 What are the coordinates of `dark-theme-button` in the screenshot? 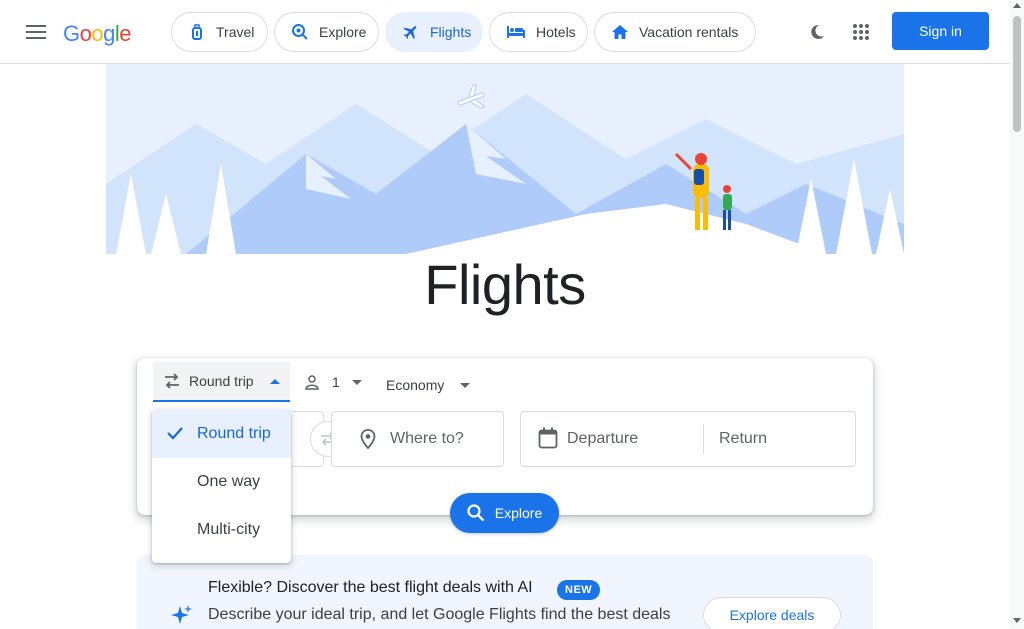 It's located at (817, 32).